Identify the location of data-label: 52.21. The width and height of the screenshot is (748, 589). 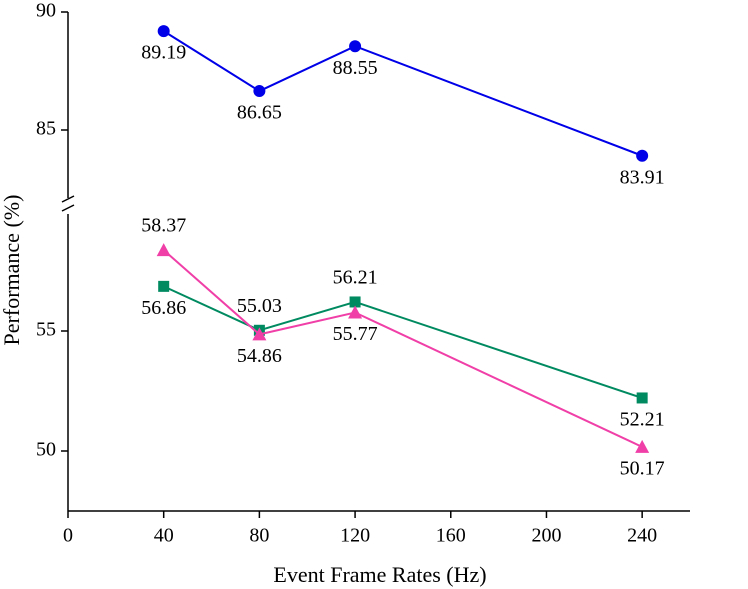
(642, 420).